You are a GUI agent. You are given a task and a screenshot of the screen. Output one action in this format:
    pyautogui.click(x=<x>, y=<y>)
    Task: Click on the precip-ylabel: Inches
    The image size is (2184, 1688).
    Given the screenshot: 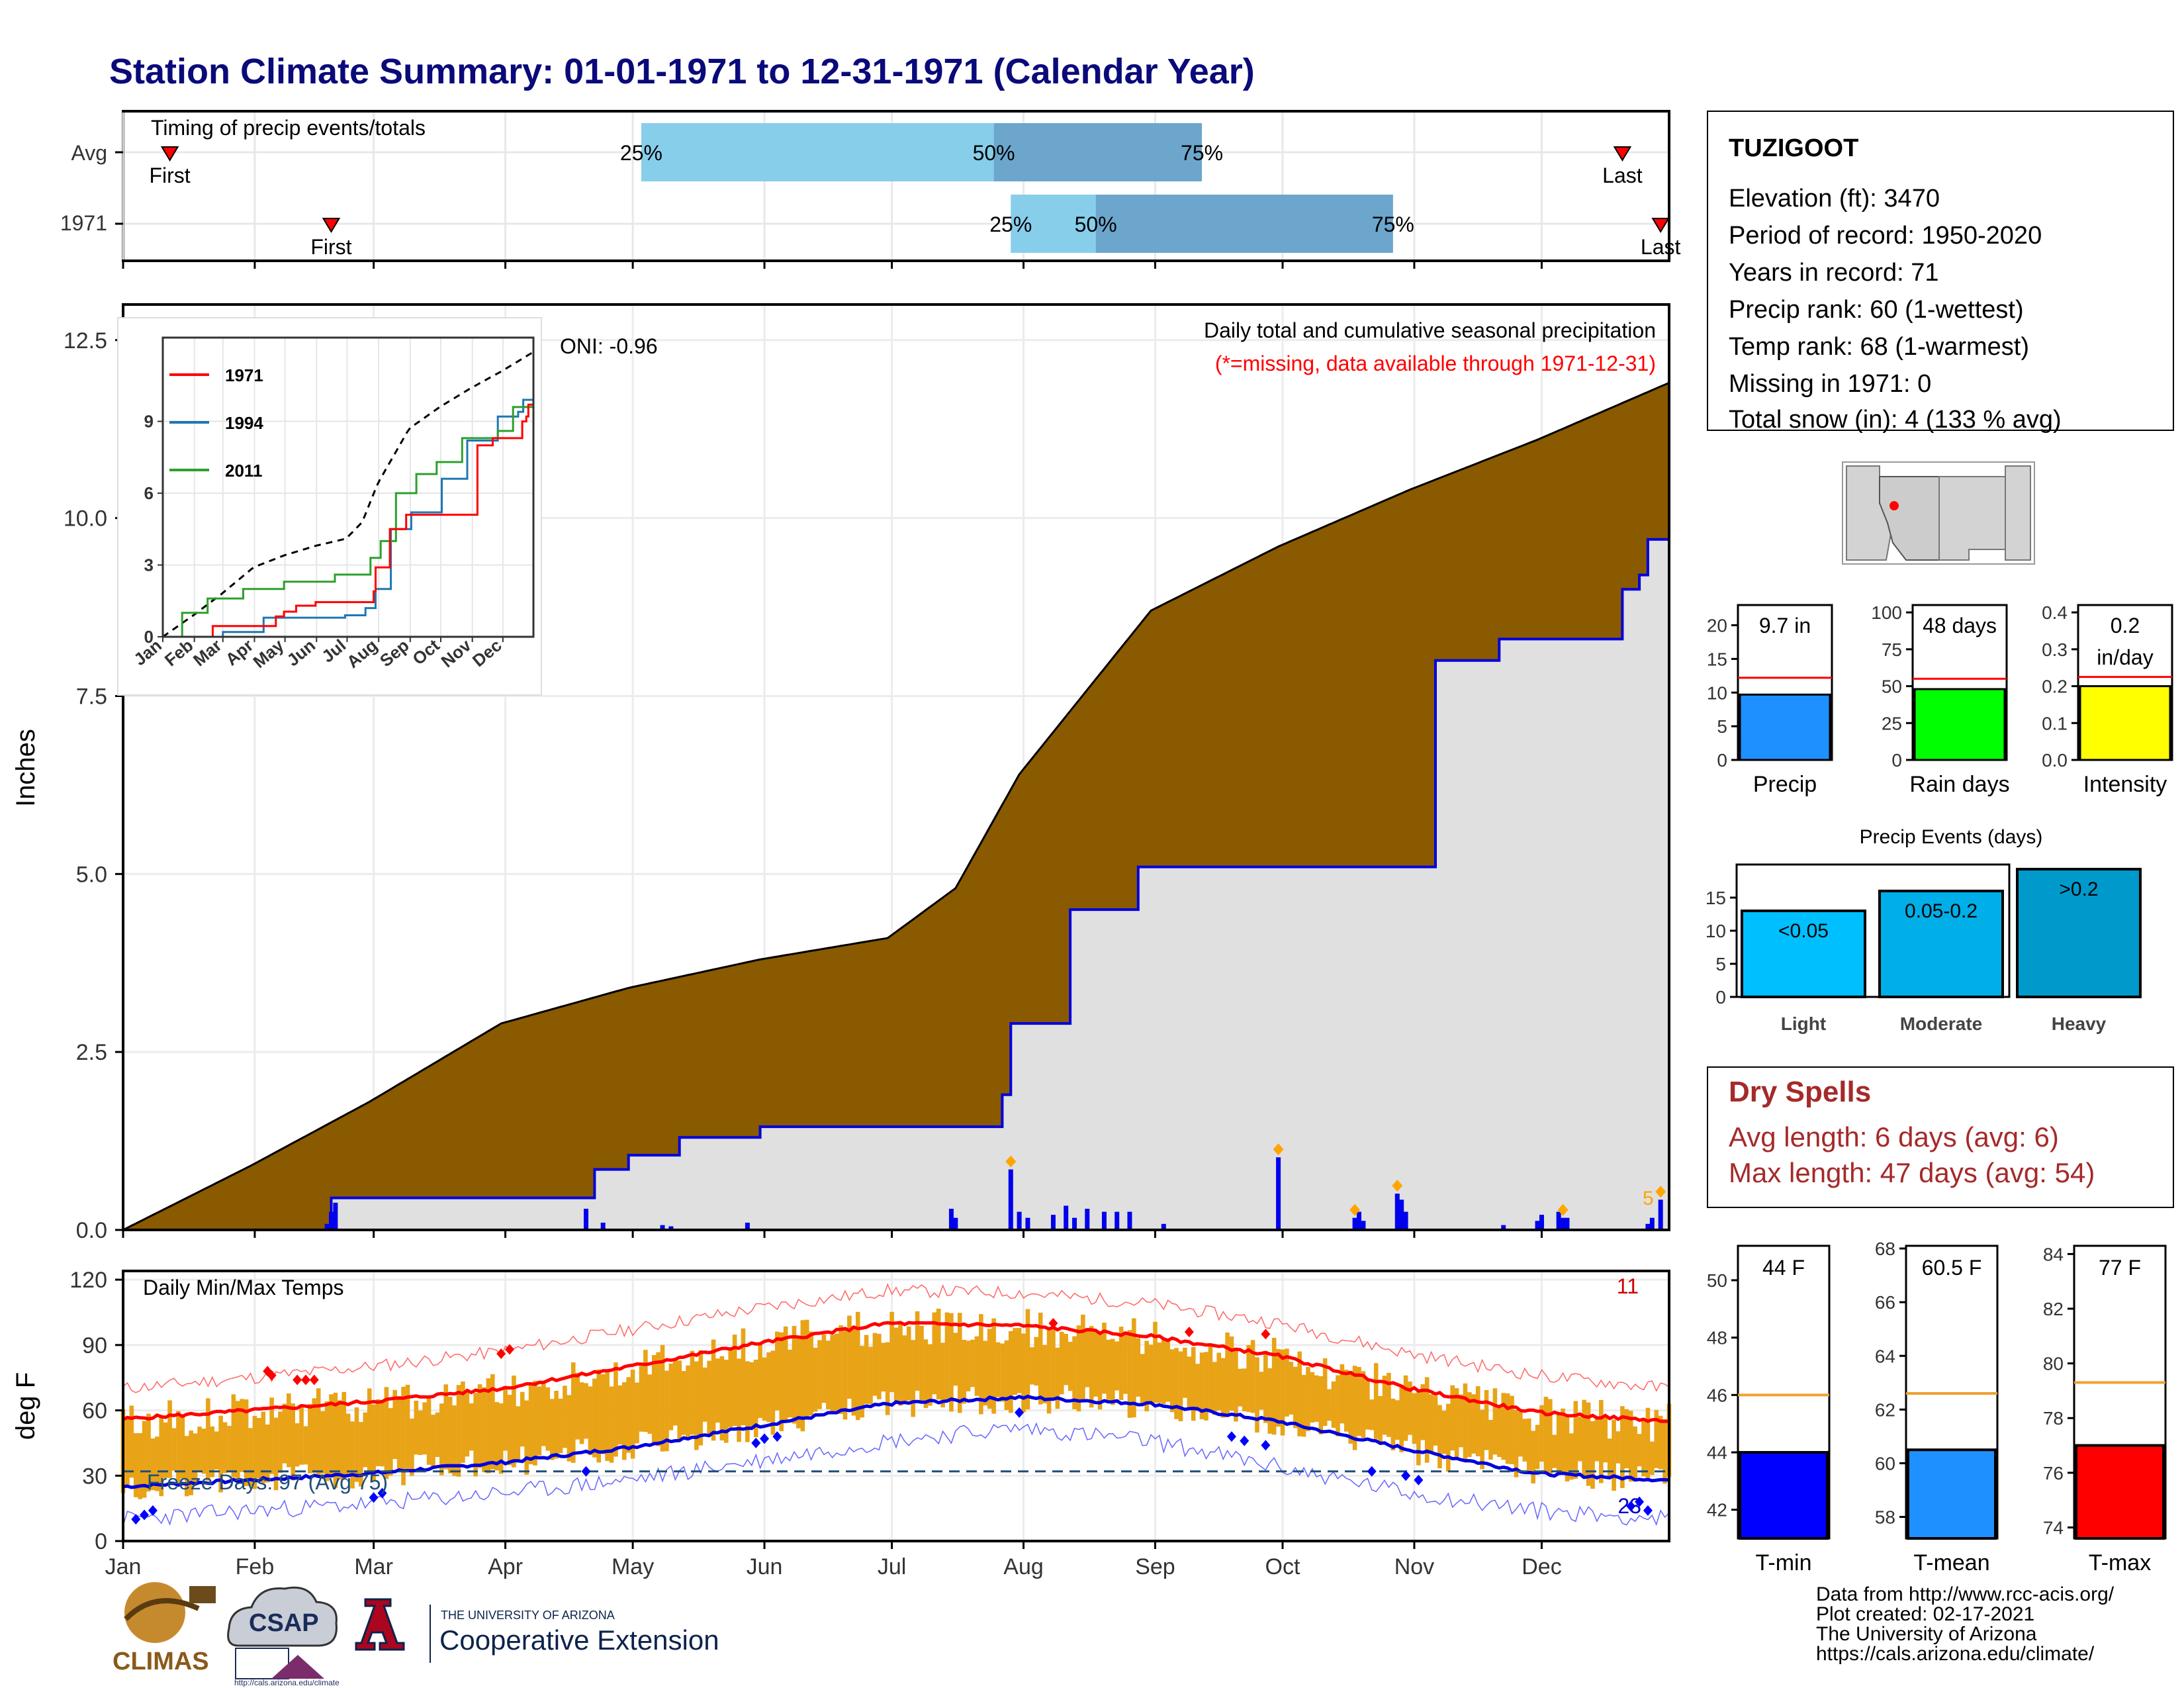 What is the action you would take?
    pyautogui.click(x=26, y=768)
    